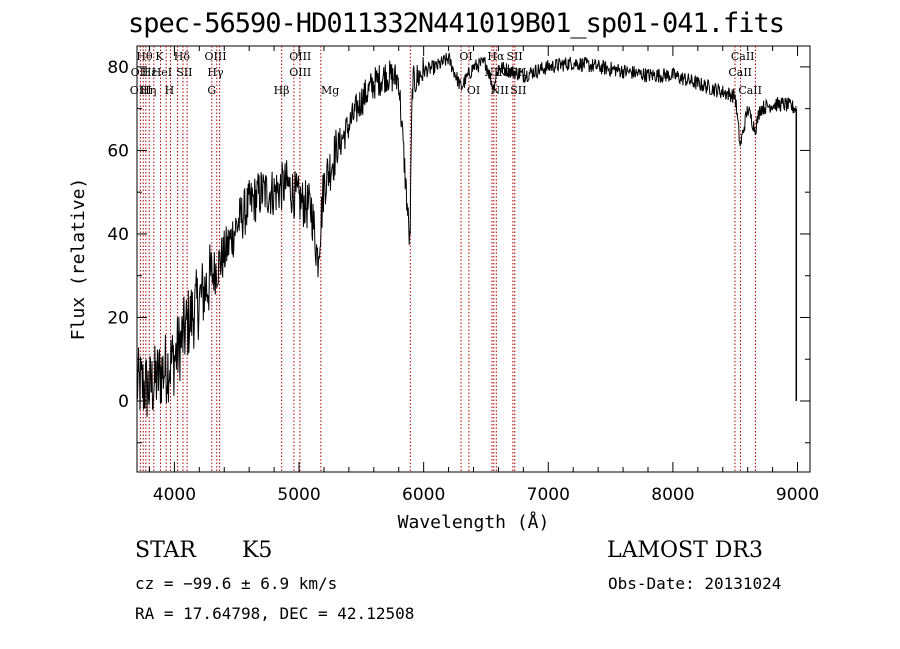 The height and width of the screenshot is (649, 900). Describe the element at coordinates (695, 583) in the screenshot. I see `obs-date: Obs-Date: 20131024` at that location.